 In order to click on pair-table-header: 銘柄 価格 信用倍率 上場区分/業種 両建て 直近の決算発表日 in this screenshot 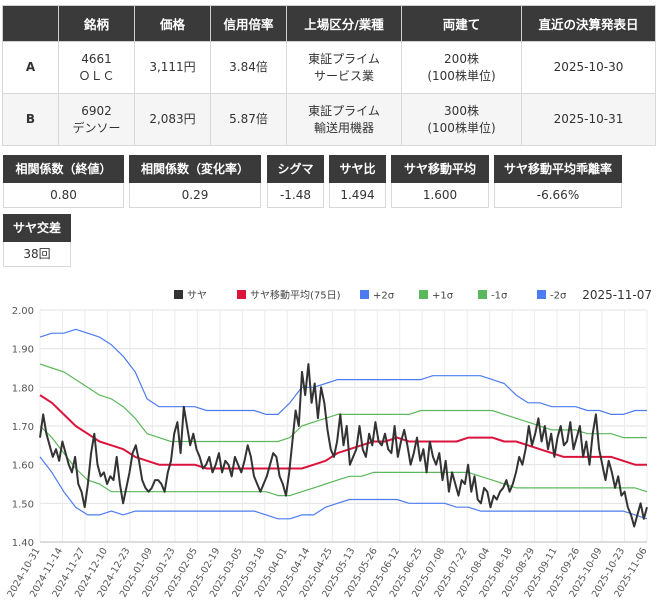, I will do `click(329, 23)`.